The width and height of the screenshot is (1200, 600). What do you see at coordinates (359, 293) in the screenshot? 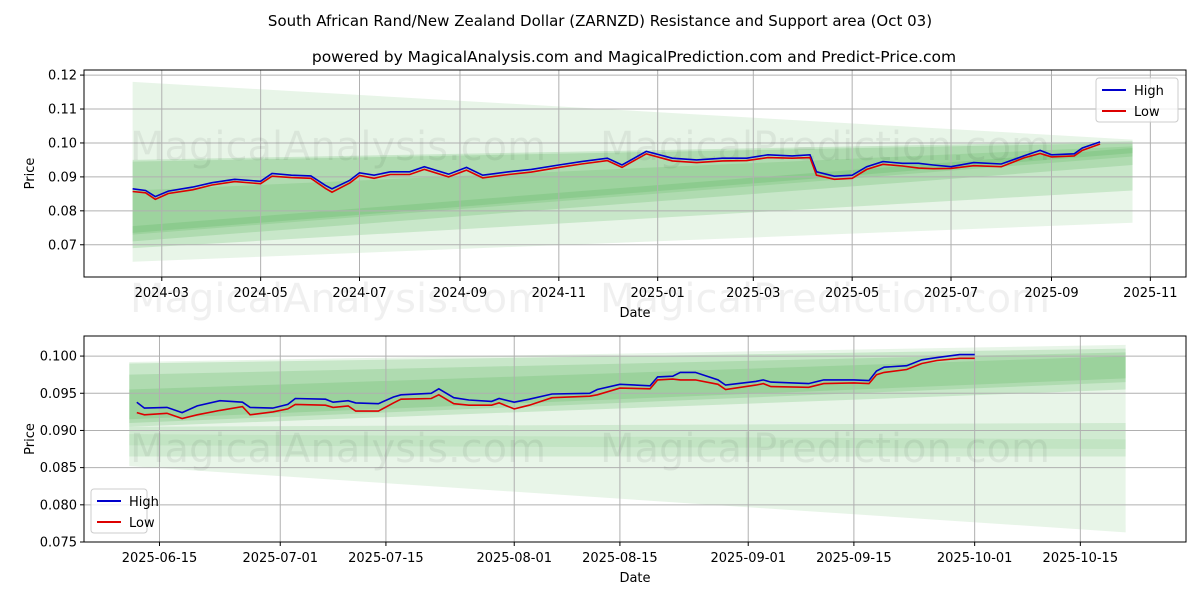
I see `x-tick-label: 2024-07` at bounding box center [359, 293].